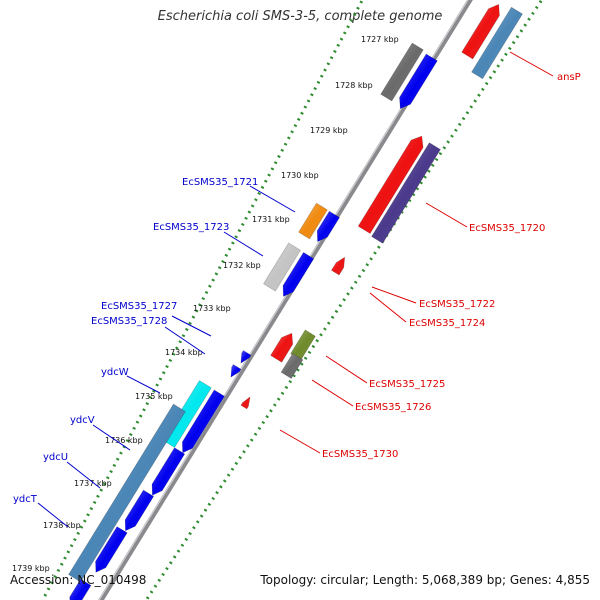 The image size is (600, 600). What do you see at coordinates (55, 457) in the screenshot?
I see `gene-label: ydcU` at bounding box center [55, 457].